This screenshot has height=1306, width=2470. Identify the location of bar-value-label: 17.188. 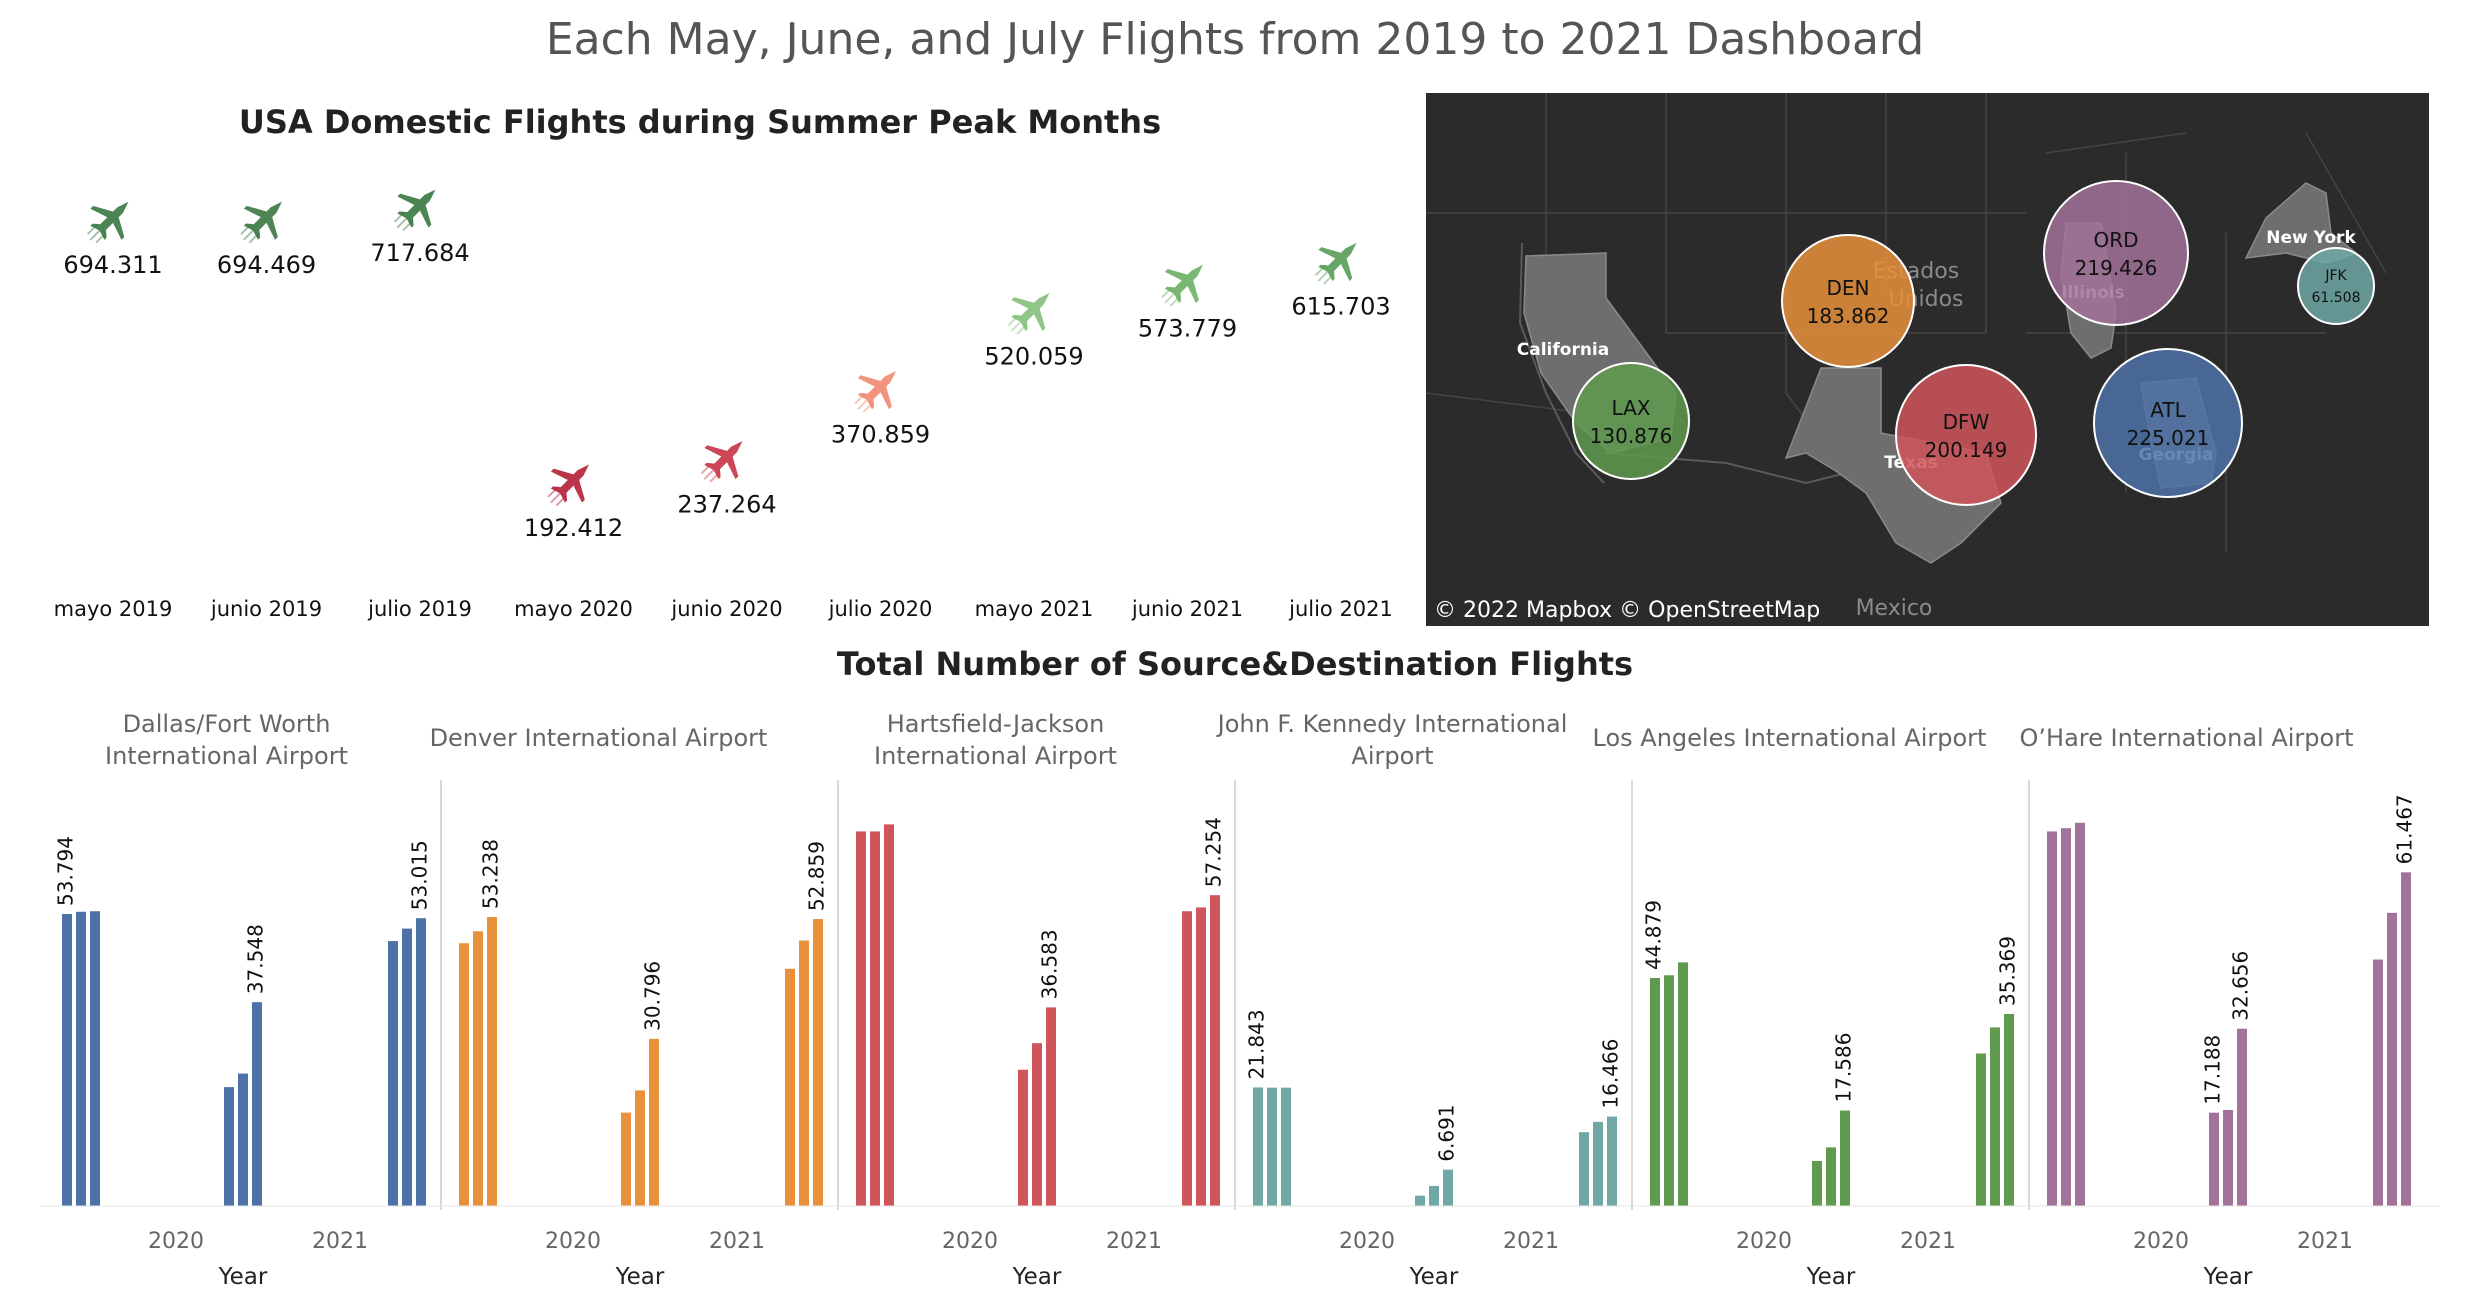
(2213, 1070).